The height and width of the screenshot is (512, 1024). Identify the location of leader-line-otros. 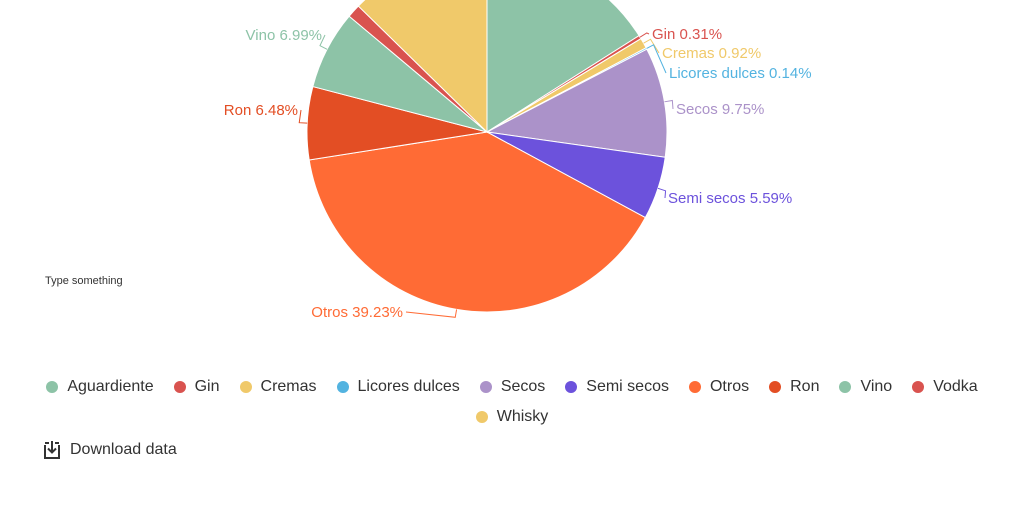
(431, 313).